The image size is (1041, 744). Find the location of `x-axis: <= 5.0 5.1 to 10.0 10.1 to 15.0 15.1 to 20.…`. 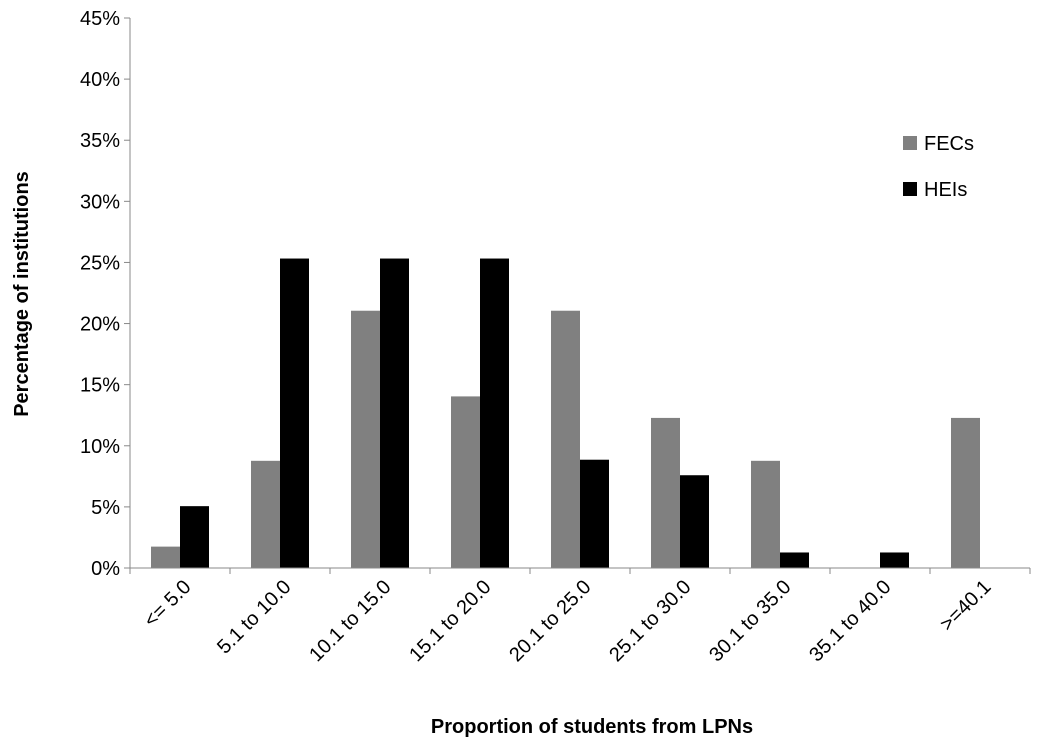

x-axis: <= 5.0 5.1 to 10.0 10.1 to 15.0 15.1 to 20.… is located at coordinates (580, 616).